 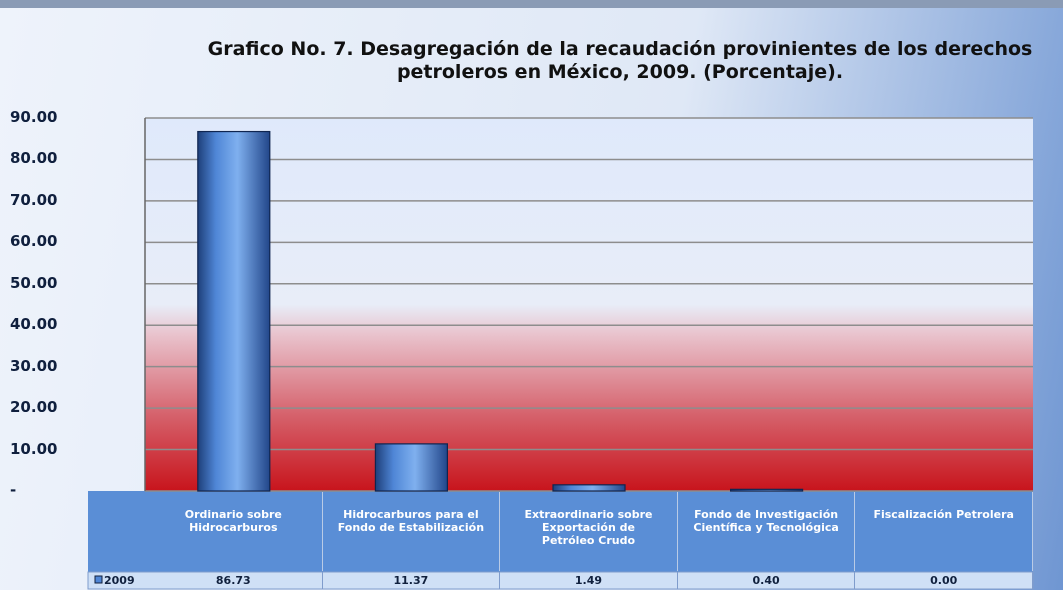 What do you see at coordinates (234, 580) in the screenshot?
I see `data-label: 86.73` at bounding box center [234, 580].